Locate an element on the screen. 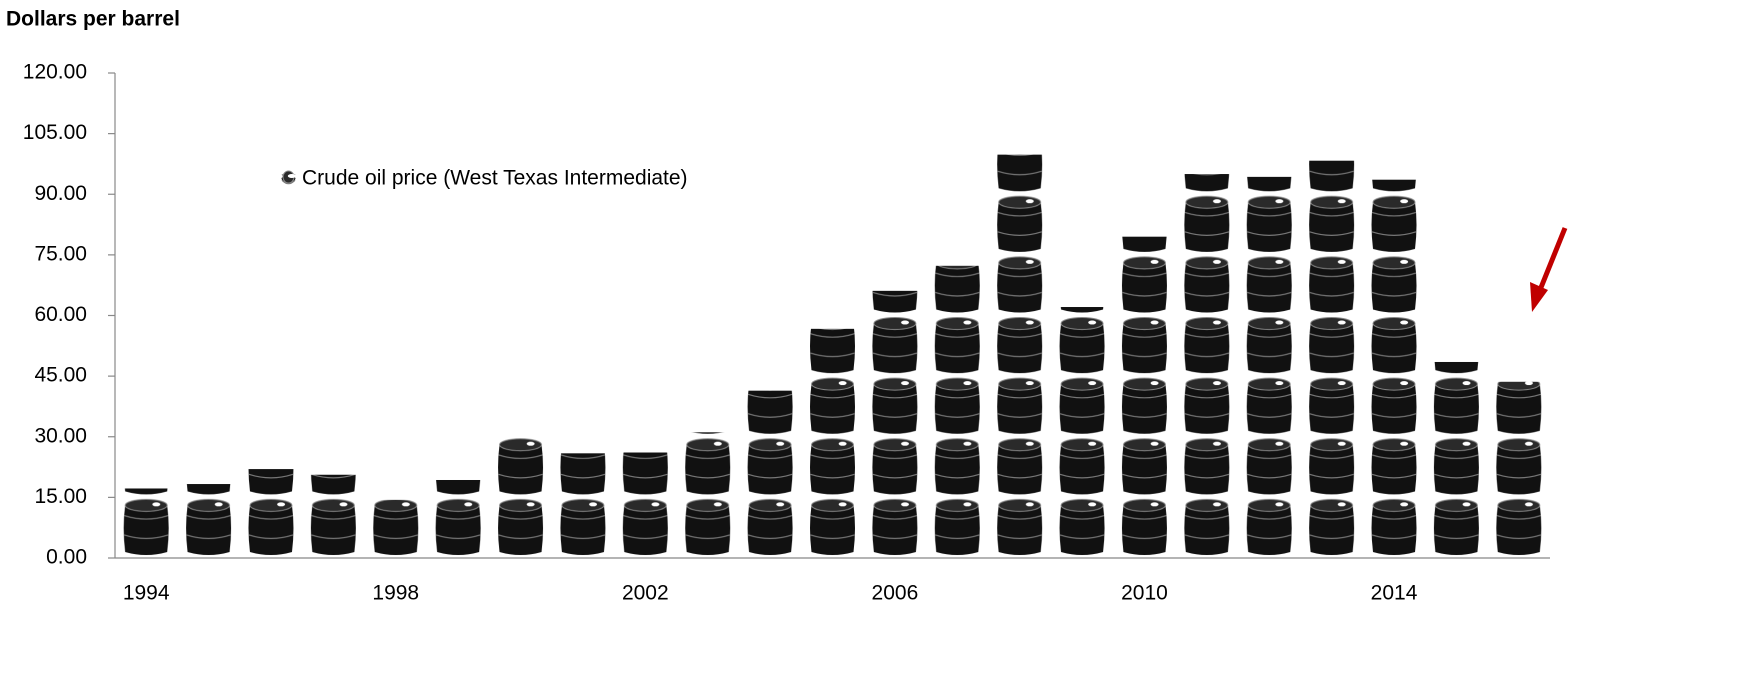  x-tick-label: 2002 is located at coordinates (645, 593).